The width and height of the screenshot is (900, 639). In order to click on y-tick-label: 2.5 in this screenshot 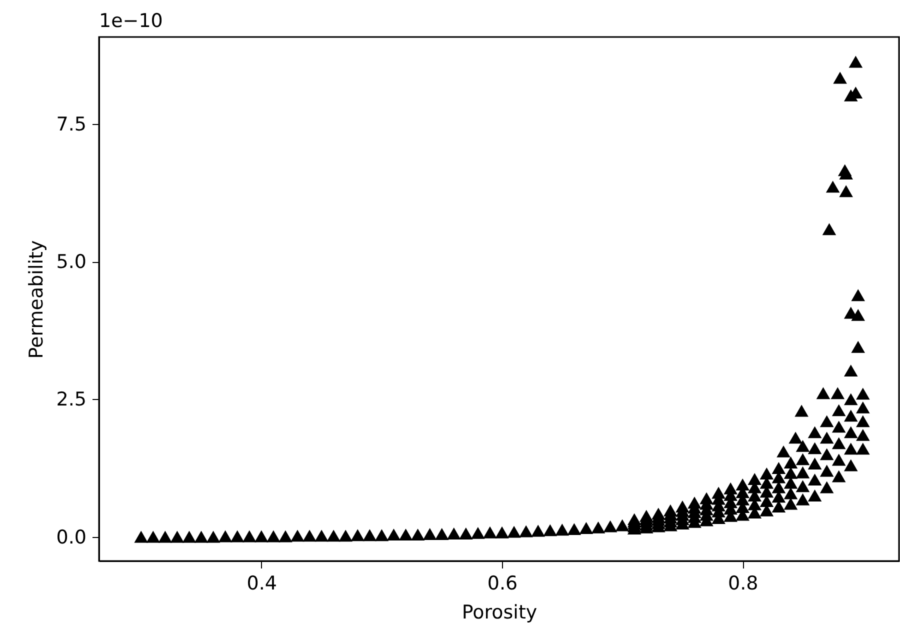, I will do `click(71, 399)`.